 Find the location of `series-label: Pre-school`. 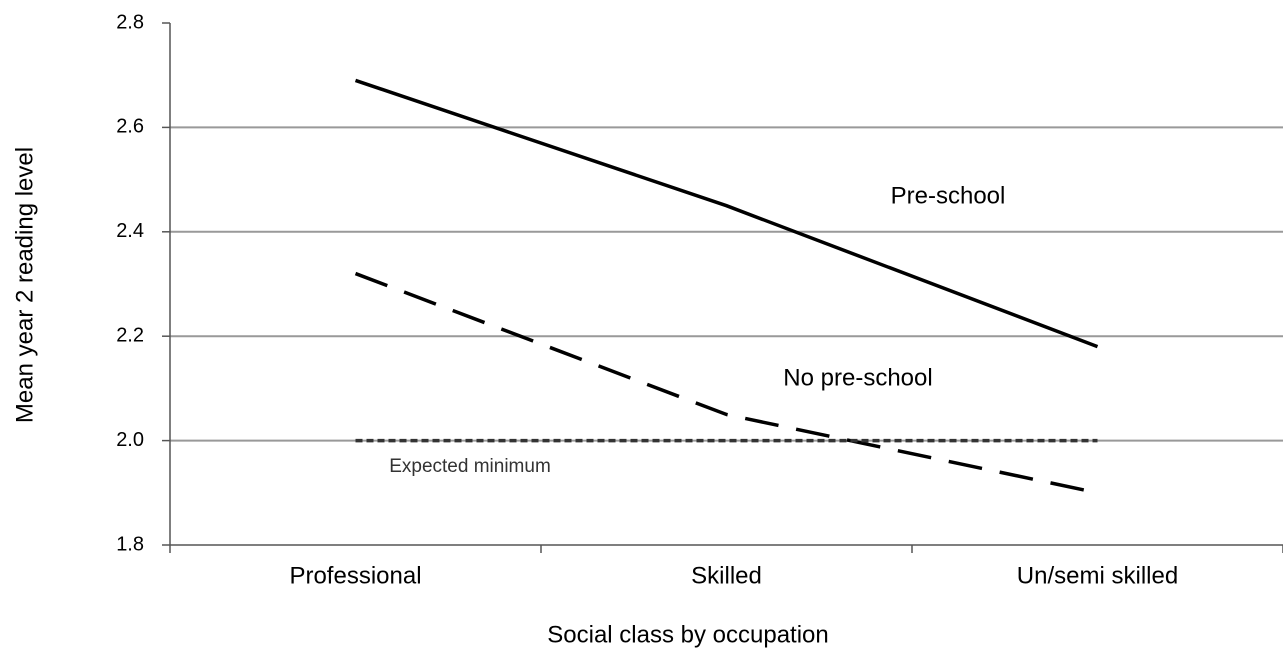

series-label: Pre-school is located at coordinates (948, 195).